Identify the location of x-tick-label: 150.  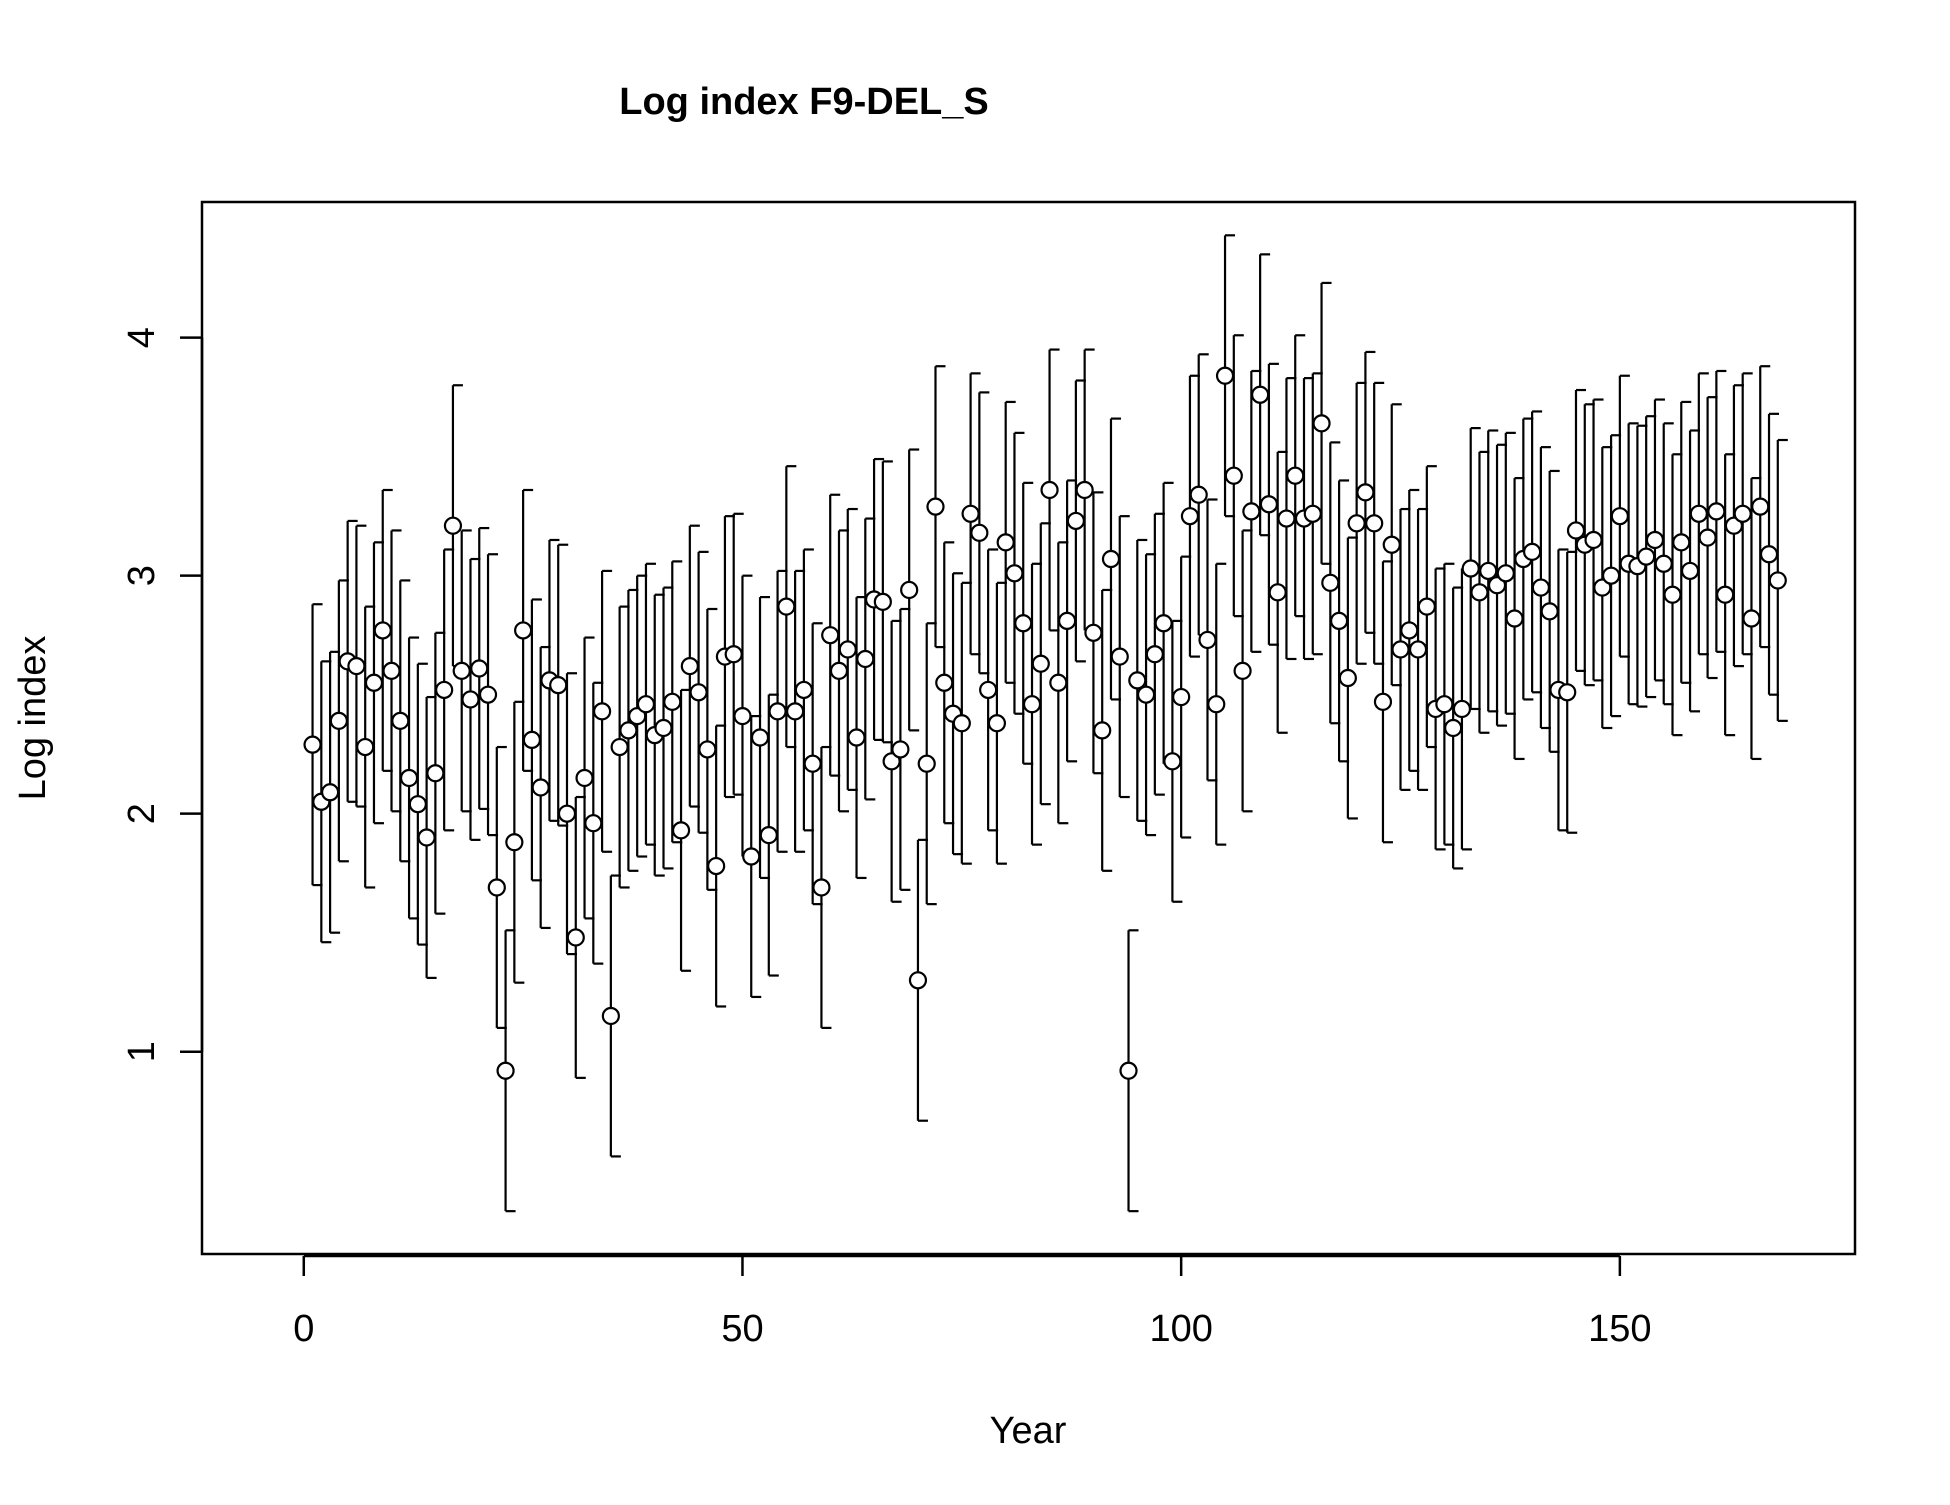
(1619, 1329).